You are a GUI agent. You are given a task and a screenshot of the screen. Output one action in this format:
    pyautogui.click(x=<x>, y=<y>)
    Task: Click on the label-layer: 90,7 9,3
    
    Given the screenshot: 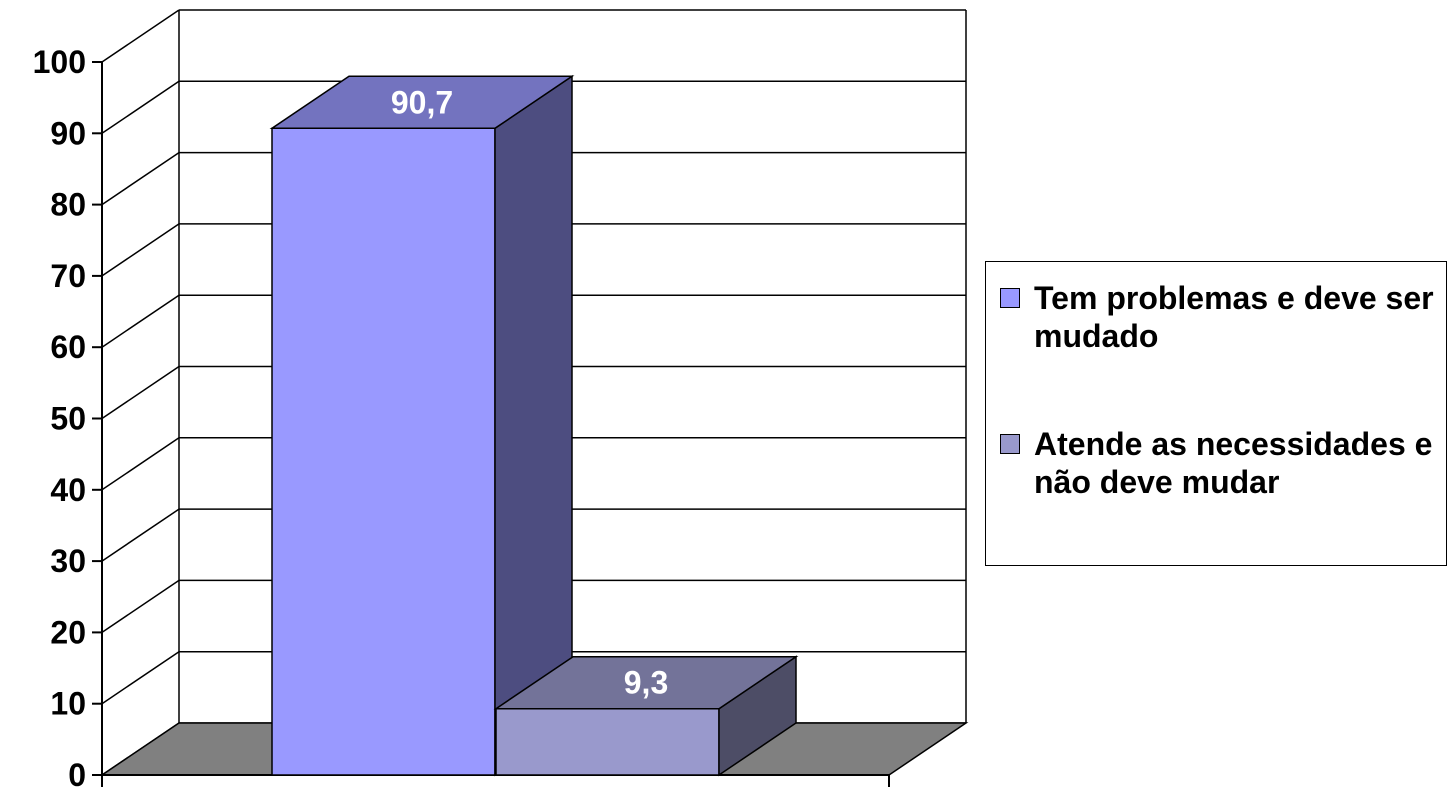 What is the action you would take?
    pyautogui.click(x=529, y=392)
    